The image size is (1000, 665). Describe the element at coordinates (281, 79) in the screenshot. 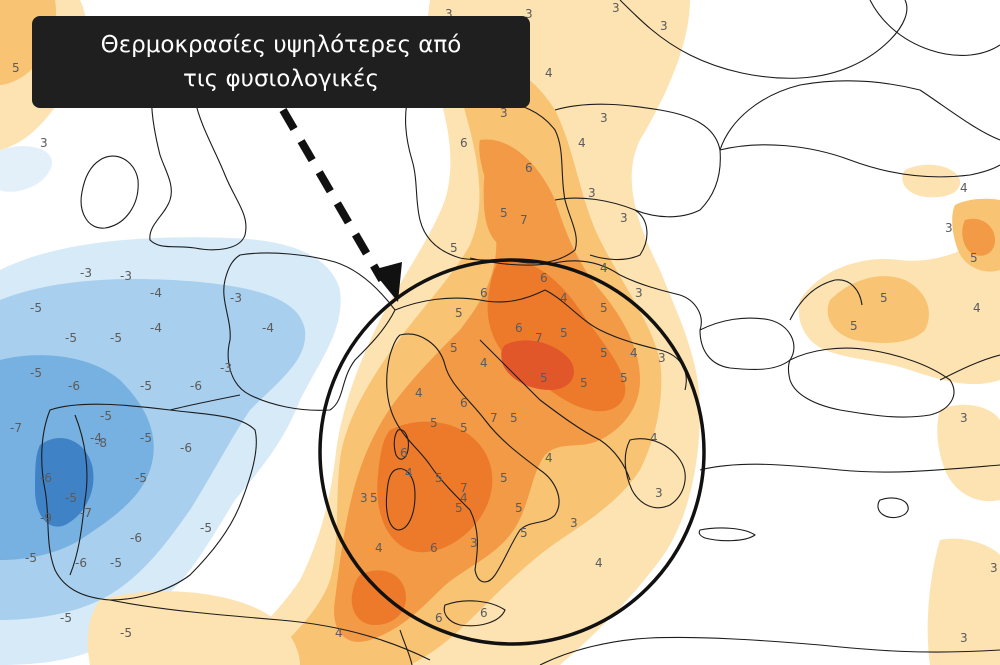

I see `callout-line-2: τις φυσιολογικές` at that location.